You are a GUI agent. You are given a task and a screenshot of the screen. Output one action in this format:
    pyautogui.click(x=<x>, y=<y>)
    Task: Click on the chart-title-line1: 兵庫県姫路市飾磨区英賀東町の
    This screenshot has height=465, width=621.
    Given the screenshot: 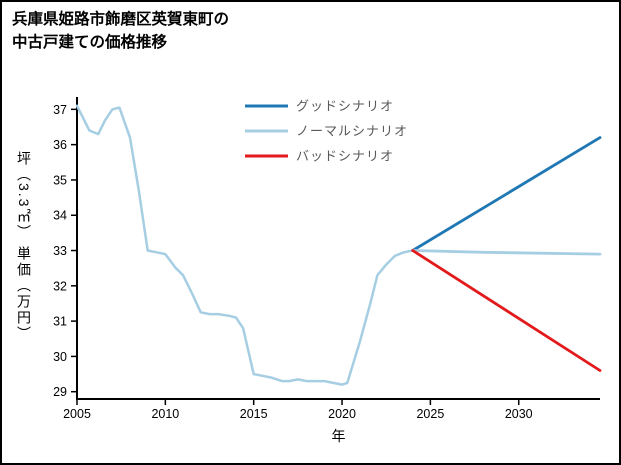 What is the action you would take?
    pyautogui.click(x=121, y=19)
    